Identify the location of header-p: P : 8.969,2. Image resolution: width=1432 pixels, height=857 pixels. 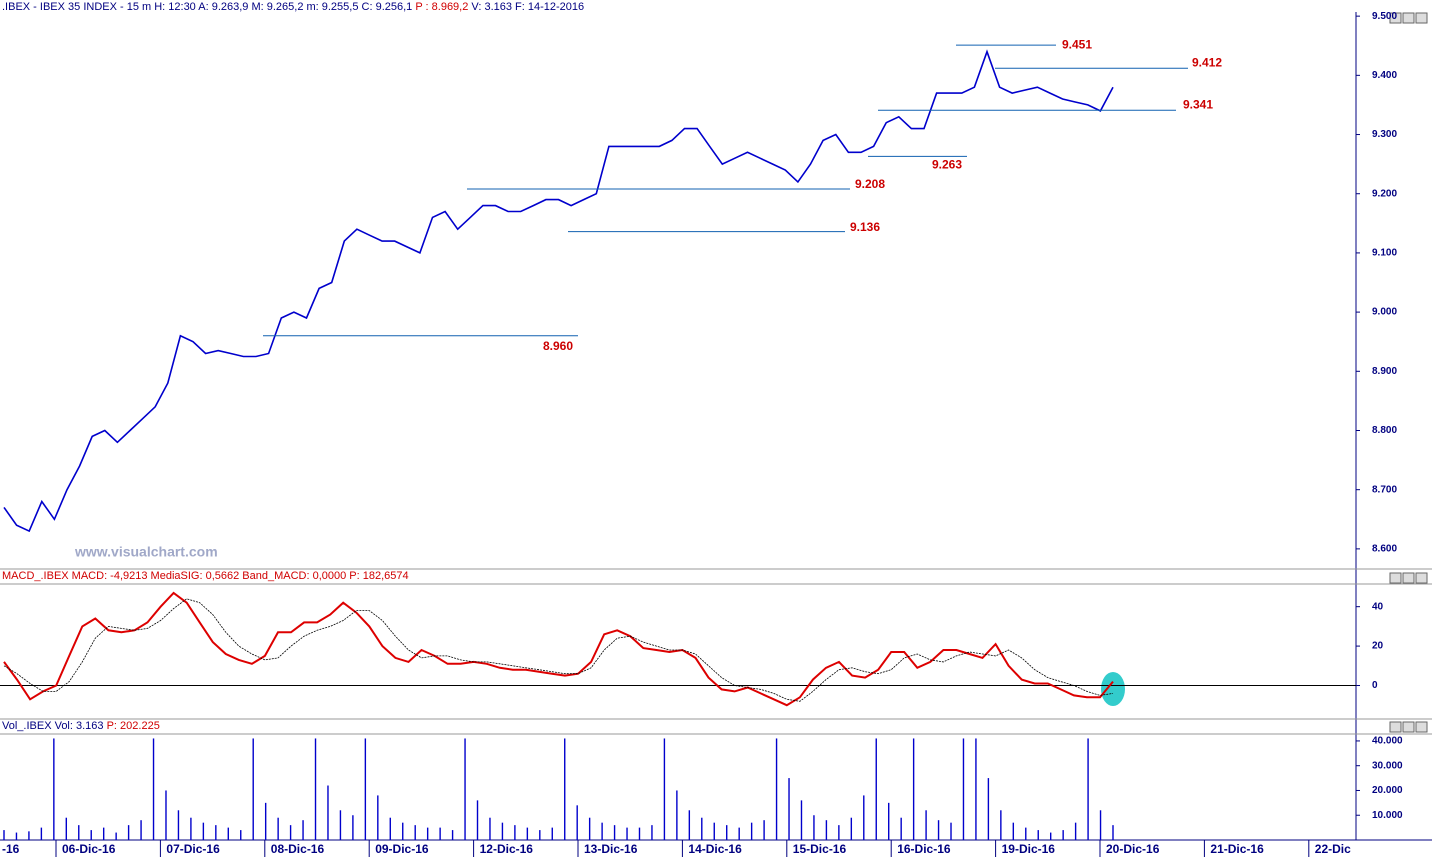
(442, 7).